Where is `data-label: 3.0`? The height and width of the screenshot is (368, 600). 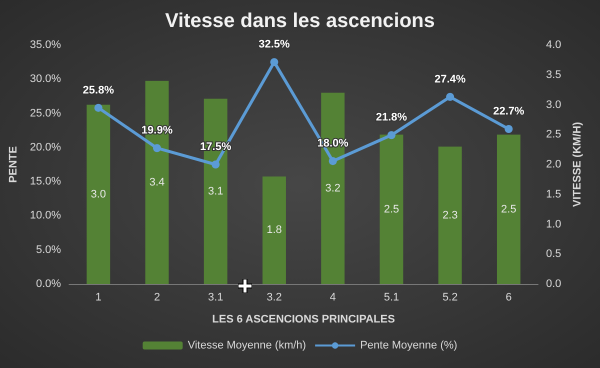 data-label: 3.0 is located at coordinates (98, 194).